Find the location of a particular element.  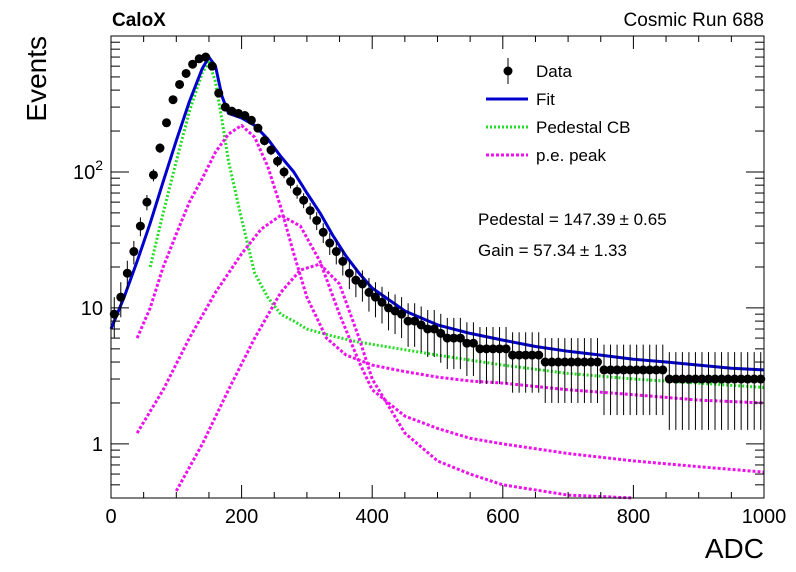

y-axis-title: Events is located at coordinates (36, 79).